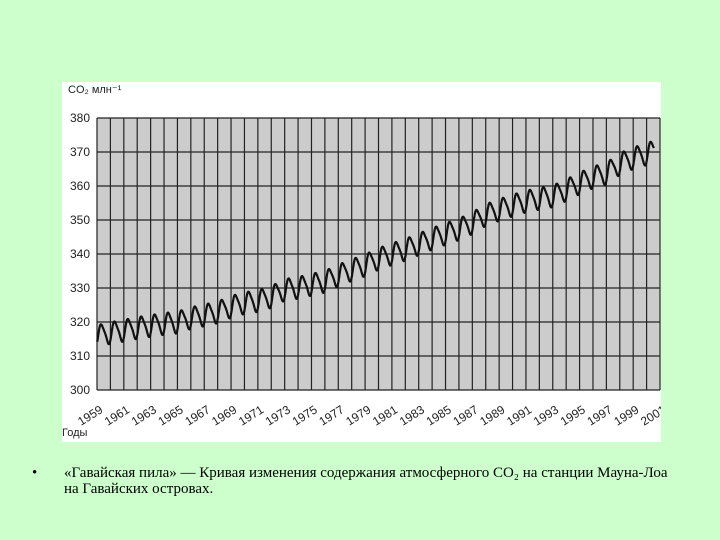  I want to click on x-tick-label: 1983, so click(412, 415).